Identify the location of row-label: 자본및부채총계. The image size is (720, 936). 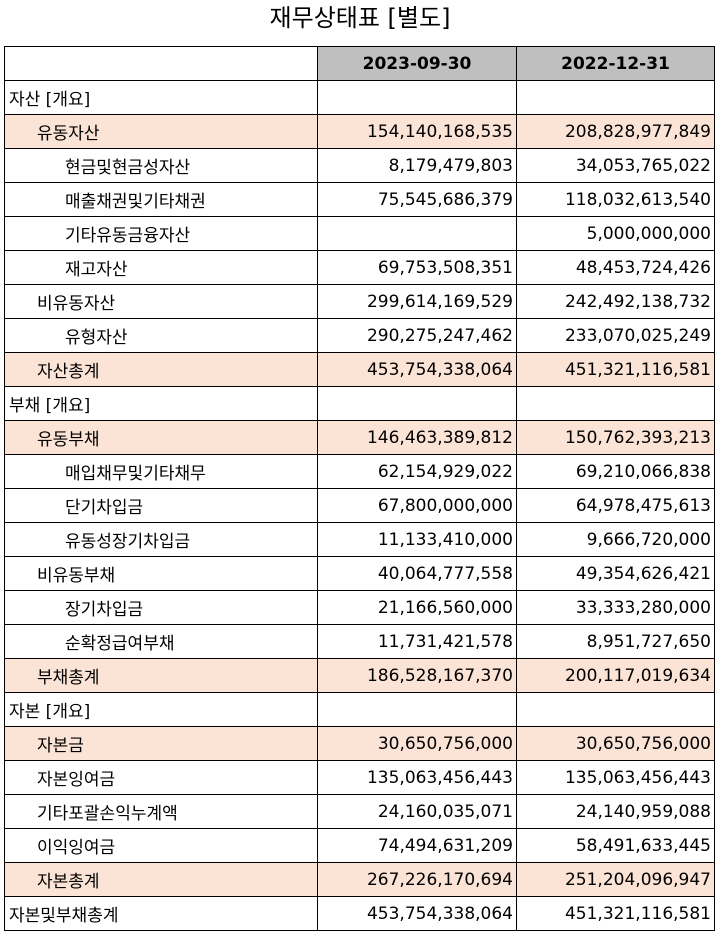
(161, 913).